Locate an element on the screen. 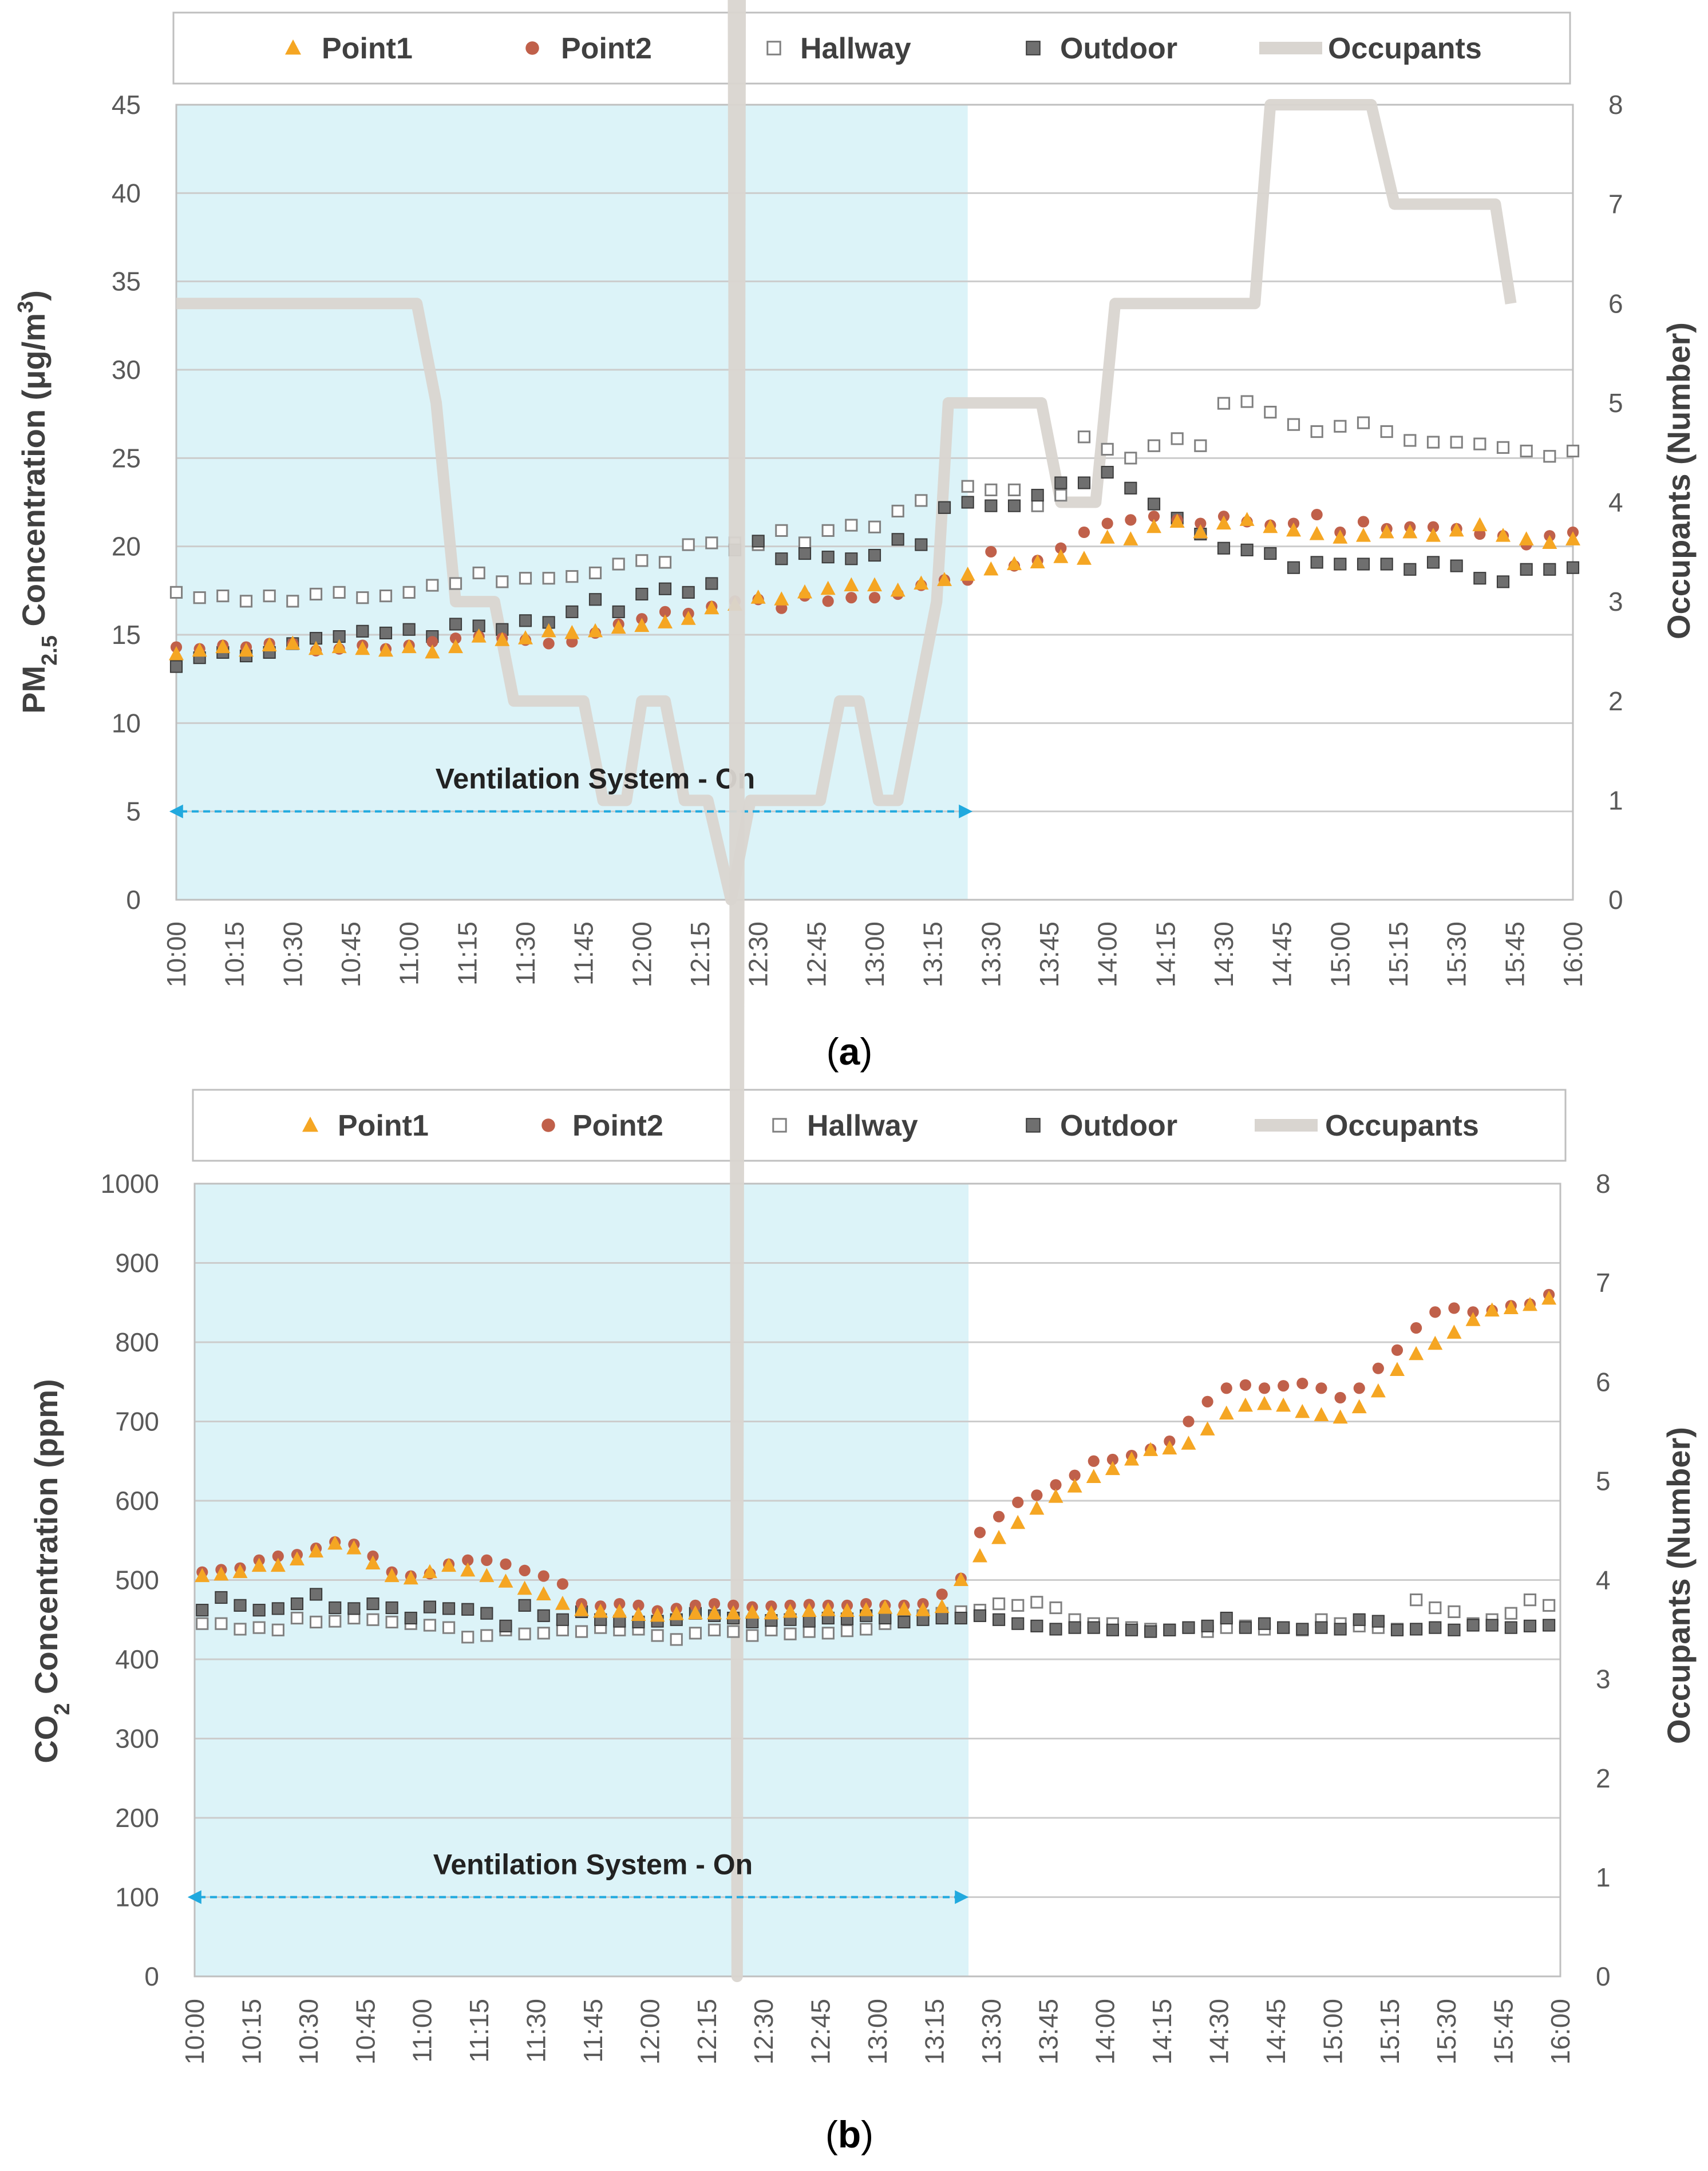 Image resolution: width=1708 pixels, height=2171 pixels. panel-caption: (a) is located at coordinates (850, 1051).